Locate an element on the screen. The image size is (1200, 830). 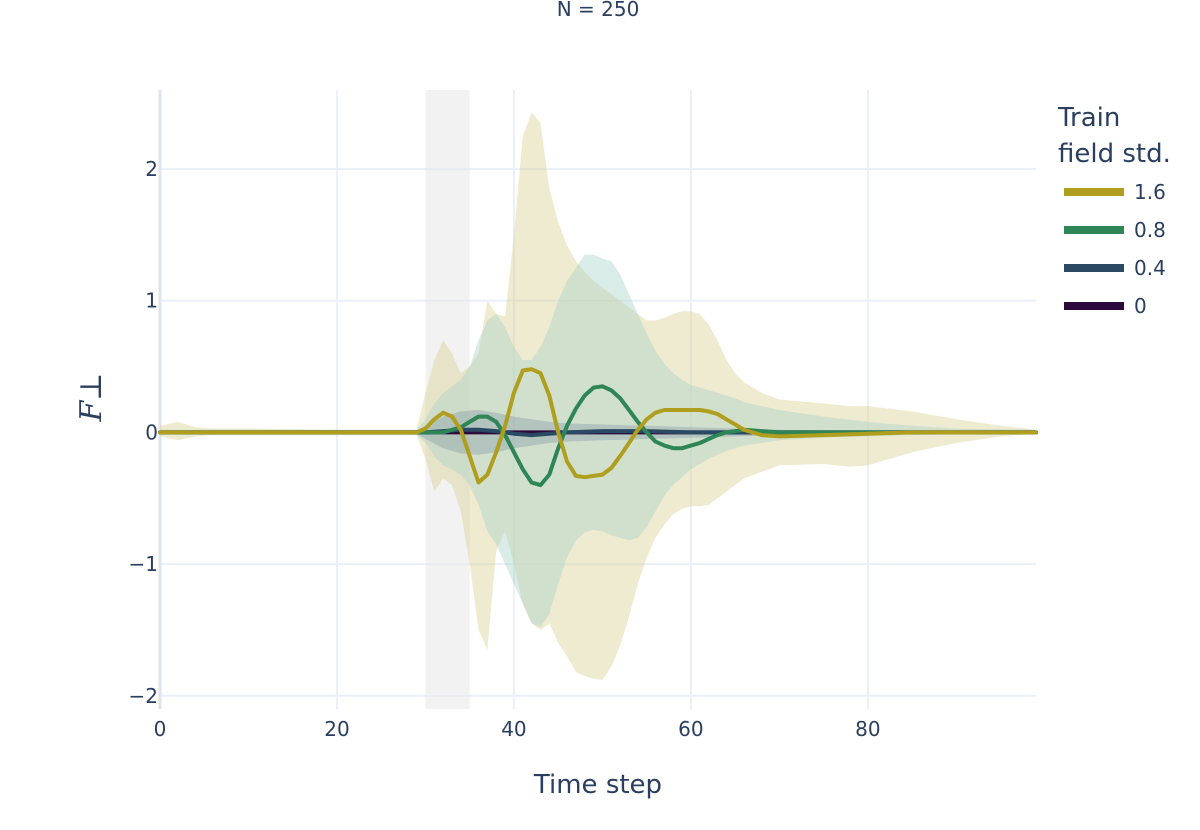
x-tick-label: 0 is located at coordinates (160, 729).